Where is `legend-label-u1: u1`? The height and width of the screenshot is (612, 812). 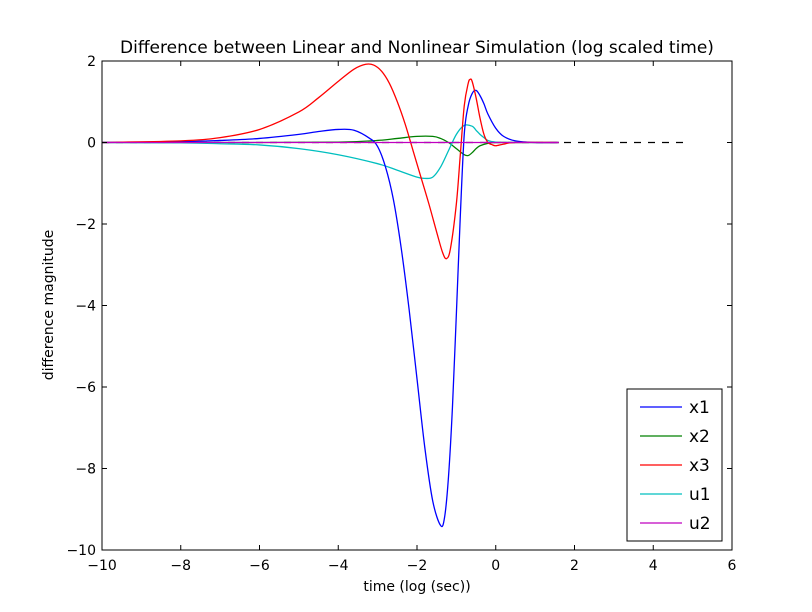 legend-label-u1: u1 is located at coordinates (700, 495).